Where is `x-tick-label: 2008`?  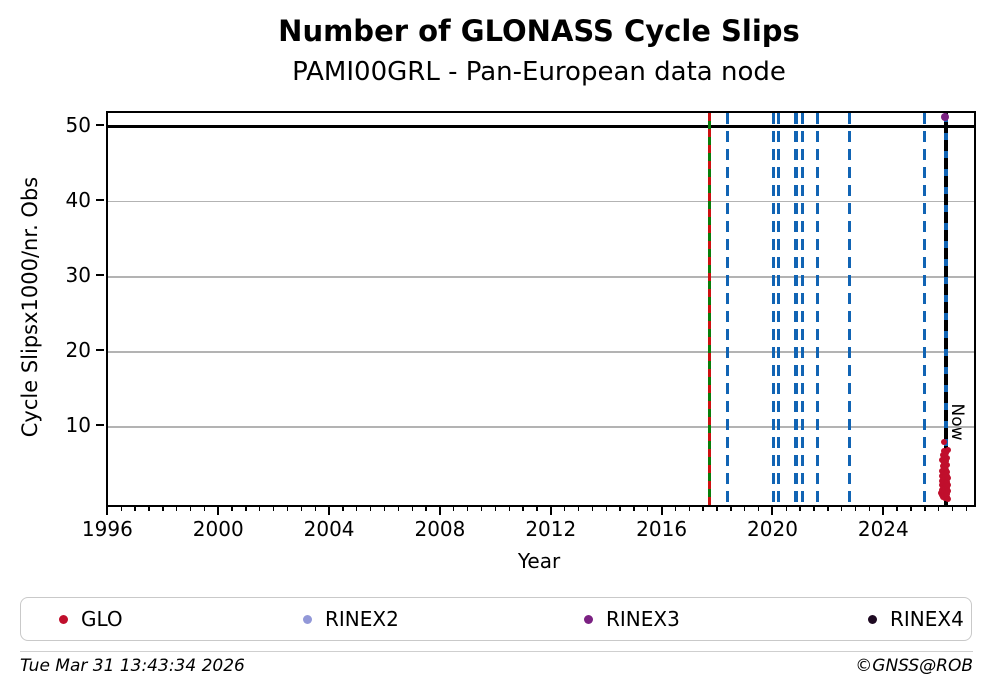 x-tick-label: 2008 is located at coordinates (440, 529).